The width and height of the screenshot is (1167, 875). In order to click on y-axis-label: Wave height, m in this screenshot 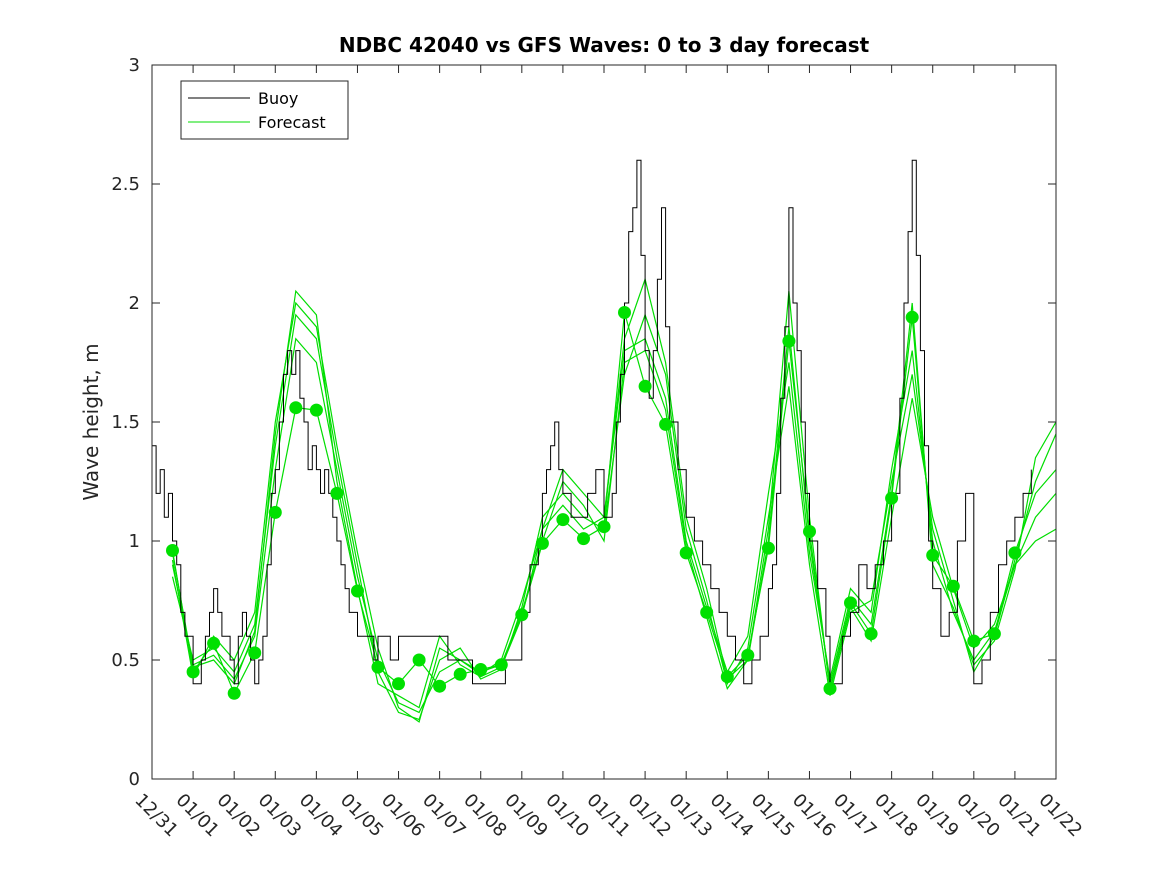, I will do `click(91, 421)`.